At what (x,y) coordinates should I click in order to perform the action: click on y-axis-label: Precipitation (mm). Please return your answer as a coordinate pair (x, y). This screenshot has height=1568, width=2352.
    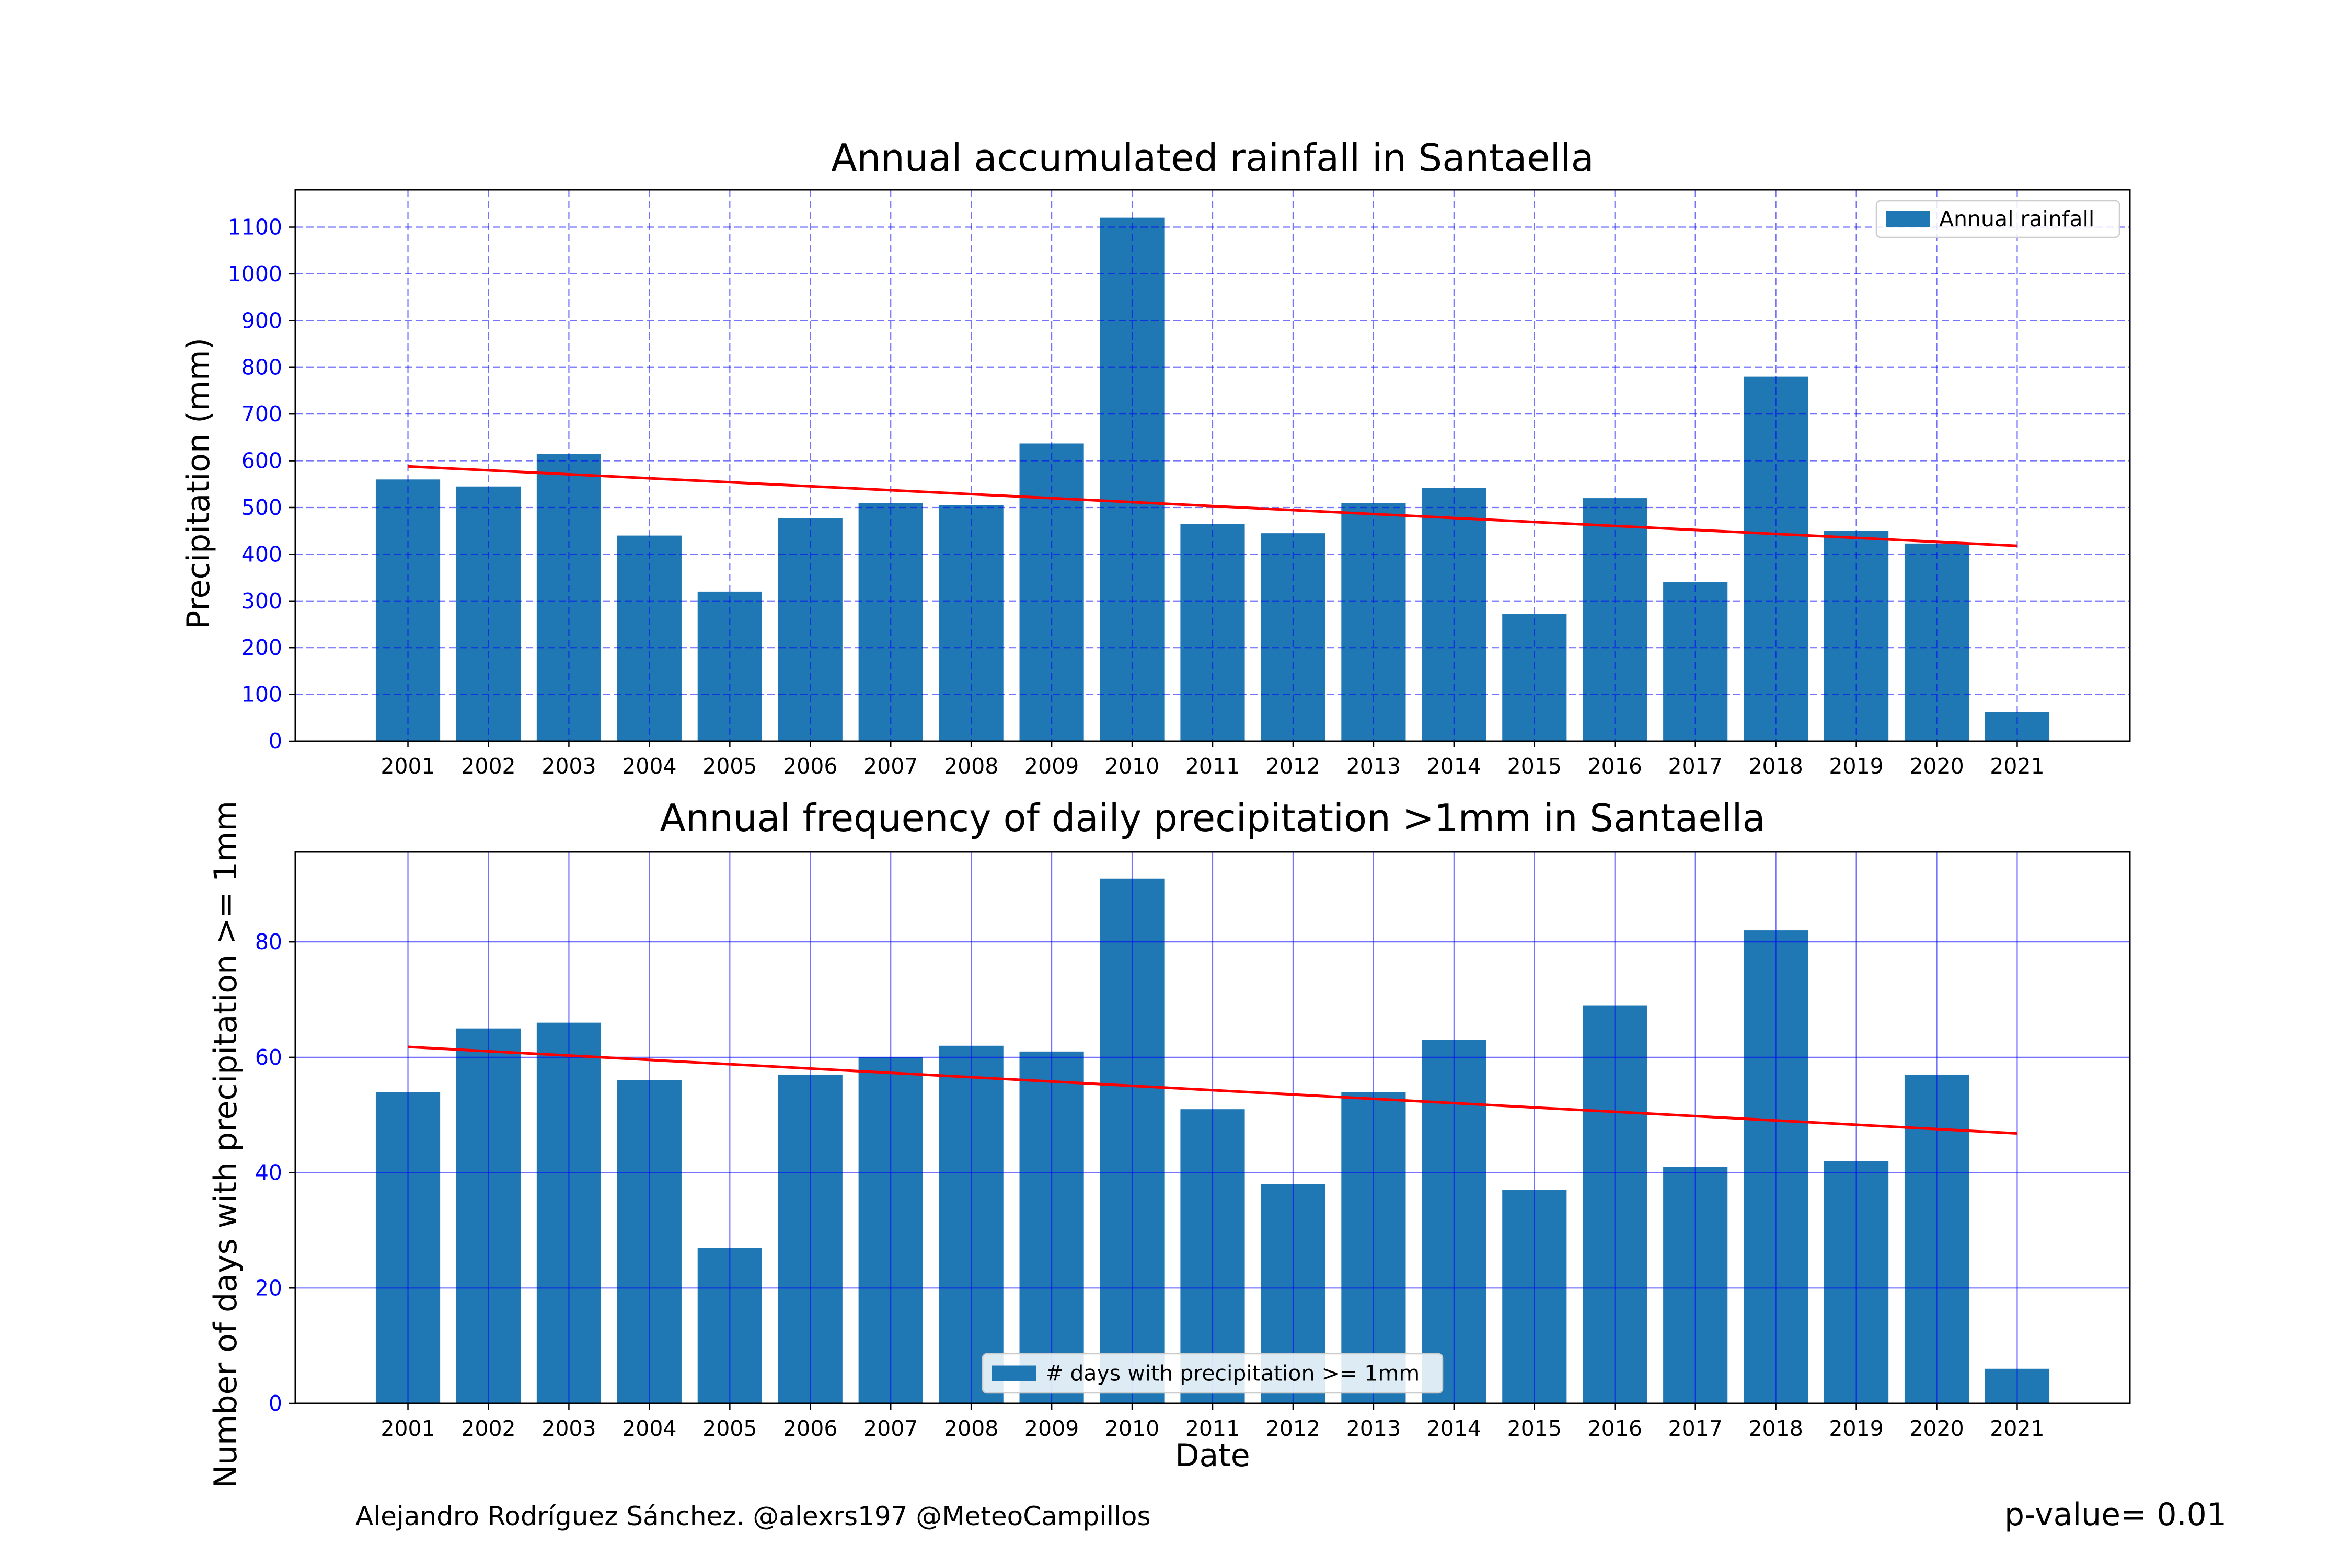
    Looking at the image, I should click on (198, 483).